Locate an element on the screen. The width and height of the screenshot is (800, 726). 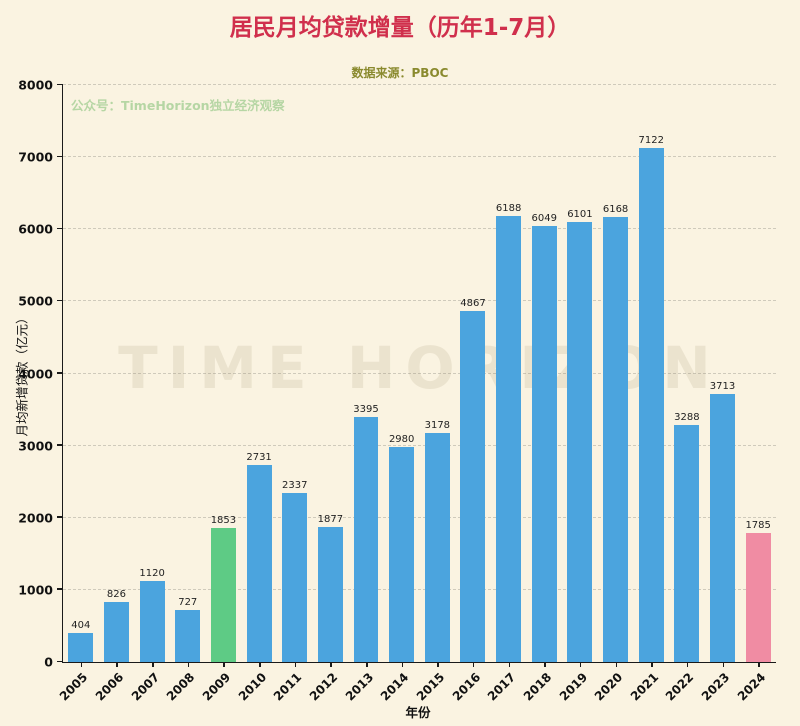
bar-slot-2017: 6188 2017 is located at coordinates (506, 394).